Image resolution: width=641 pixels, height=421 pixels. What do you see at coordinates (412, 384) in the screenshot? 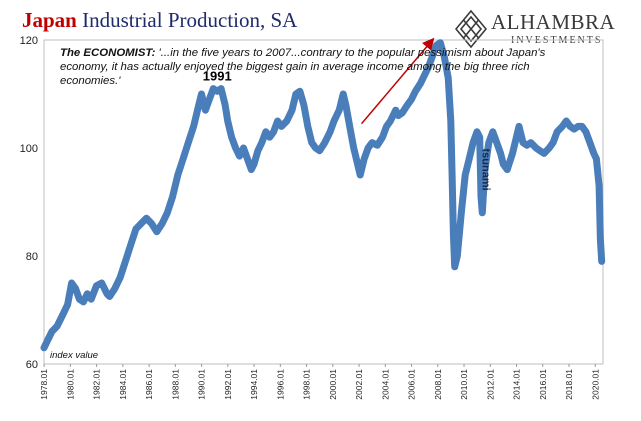
I see `x-tick-label: 2006.01` at bounding box center [412, 384].